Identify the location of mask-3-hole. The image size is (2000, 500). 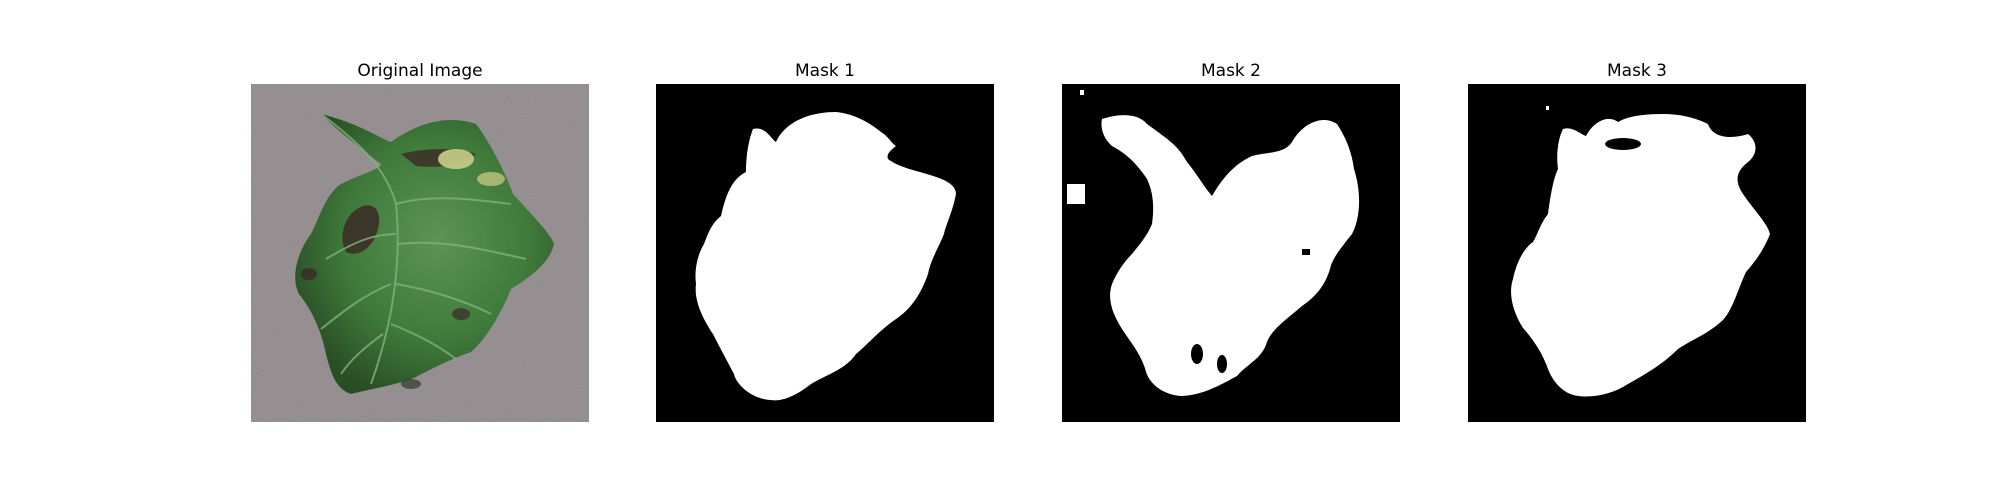
(1623, 144).